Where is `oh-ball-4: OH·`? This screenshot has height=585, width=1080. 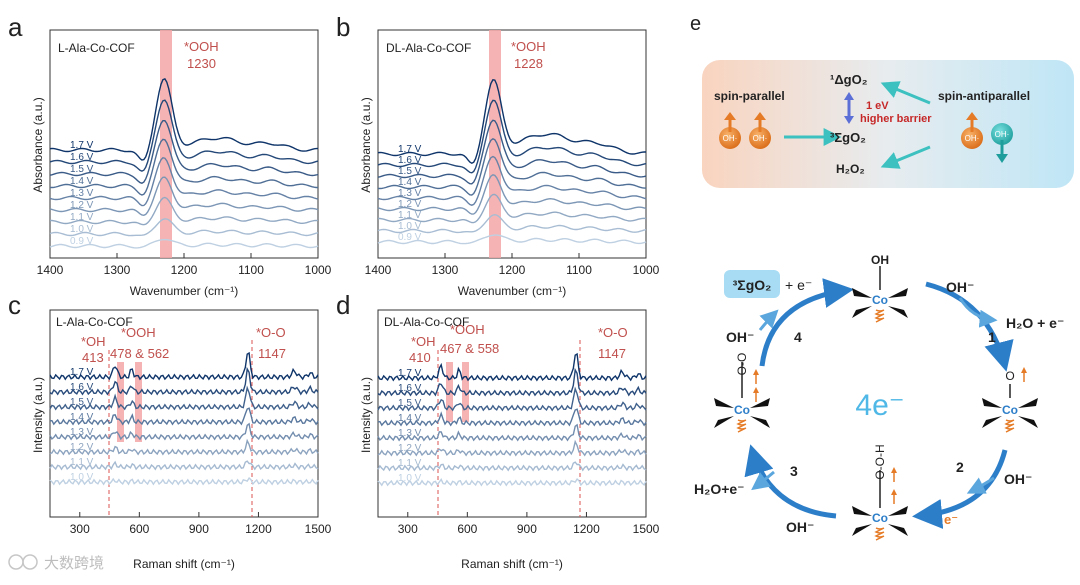 oh-ball-4: OH· is located at coordinates (1002, 143).